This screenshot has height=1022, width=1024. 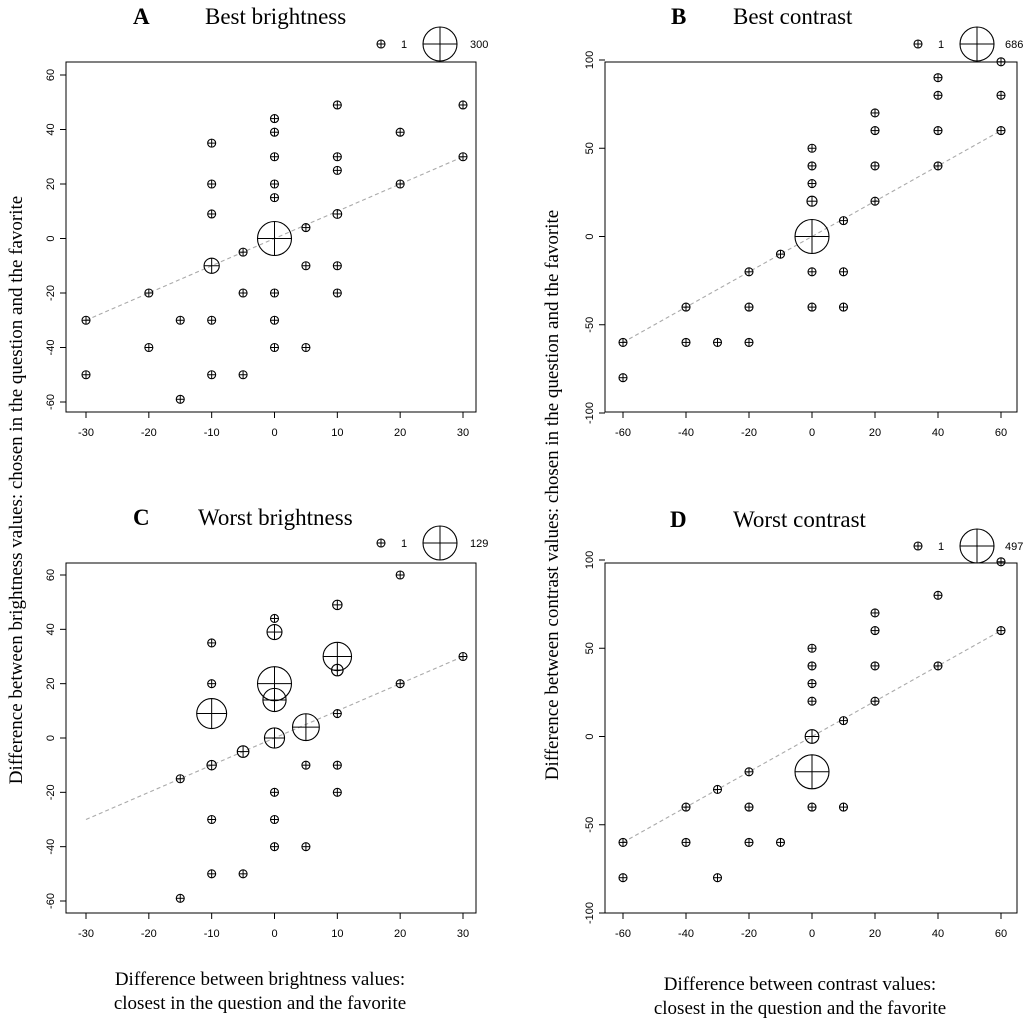 I want to click on legend-marker-large, so click(x=440, y=543).